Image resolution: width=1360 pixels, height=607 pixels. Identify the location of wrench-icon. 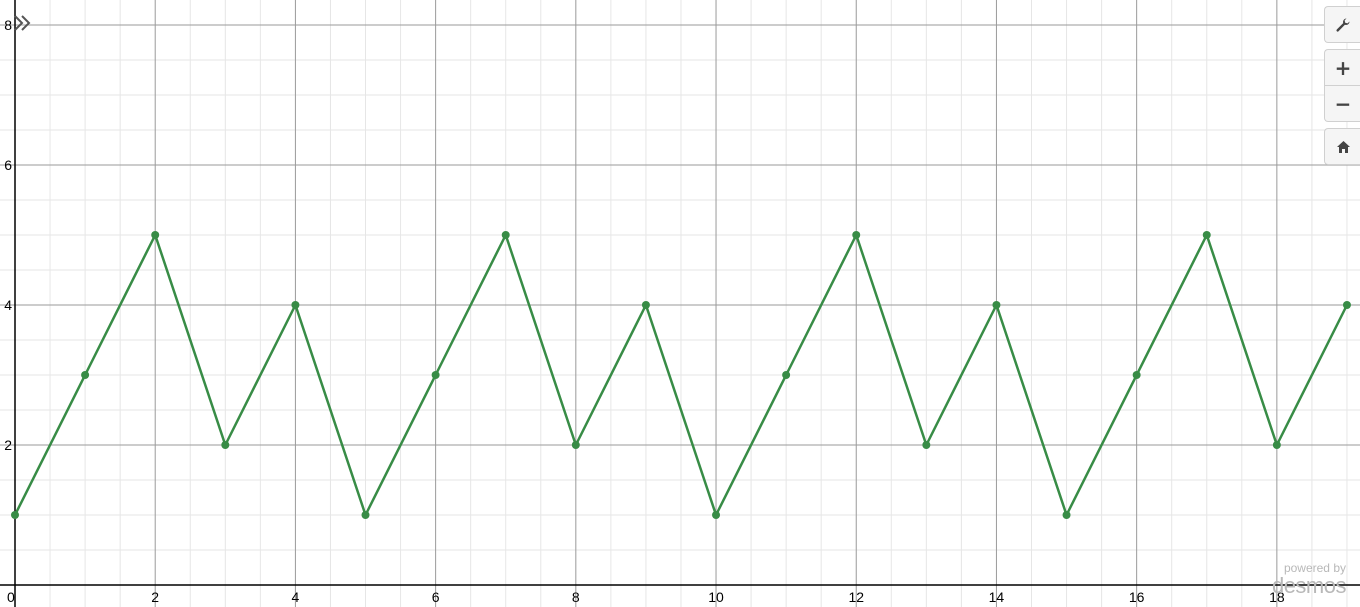
(1343, 25).